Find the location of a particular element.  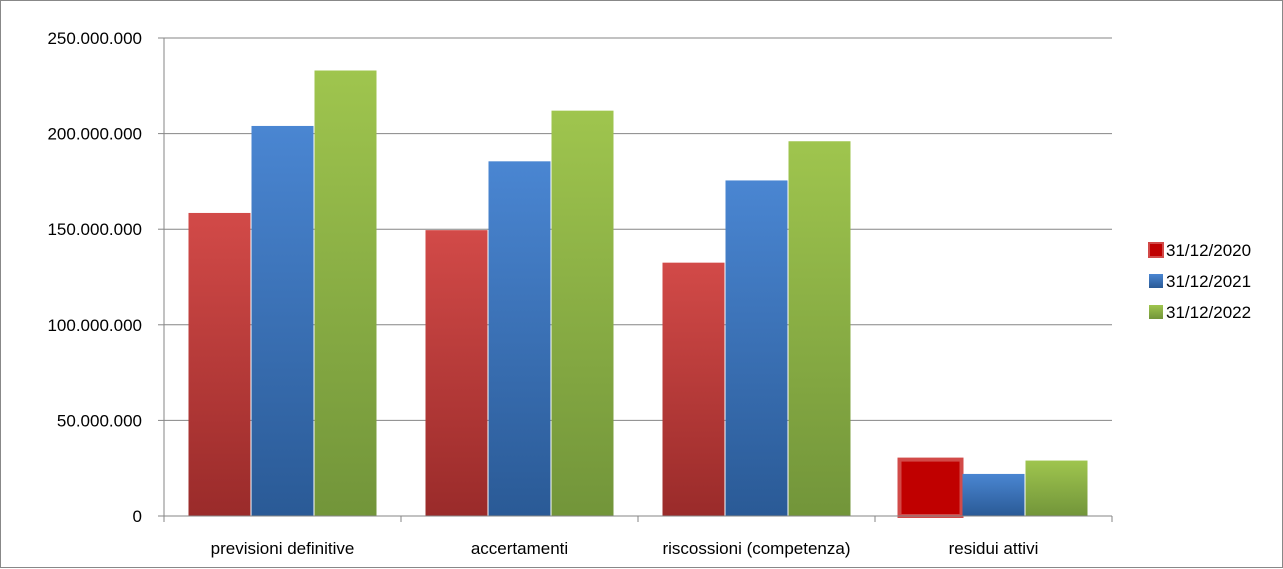

bar-31-12-2020-riscossioni-competenza- is located at coordinates (693, 389).